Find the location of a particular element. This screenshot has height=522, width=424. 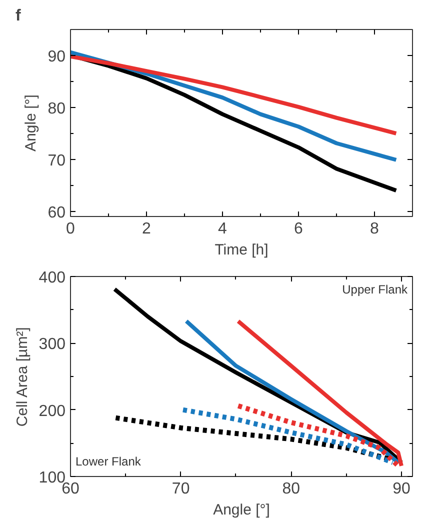

x-tick-label: 80 is located at coordinates (291, 489).